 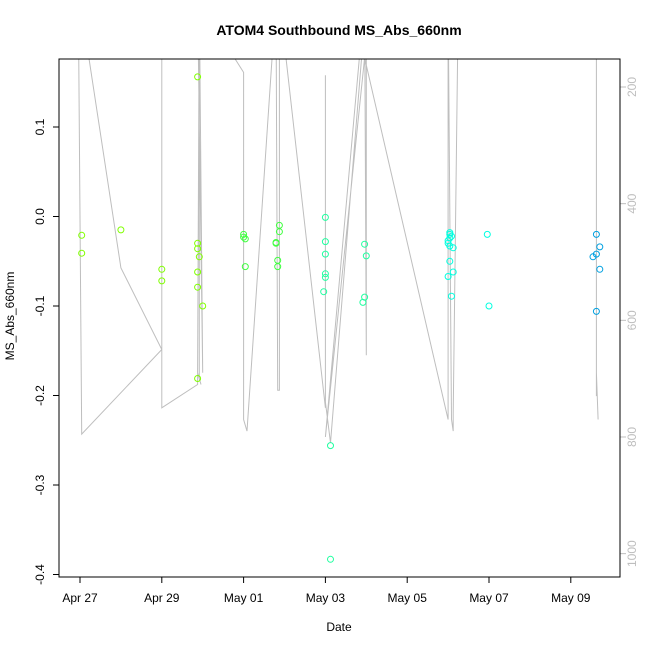 I want to click on y-tick-label: -0.2, so click(x=40, y=395).